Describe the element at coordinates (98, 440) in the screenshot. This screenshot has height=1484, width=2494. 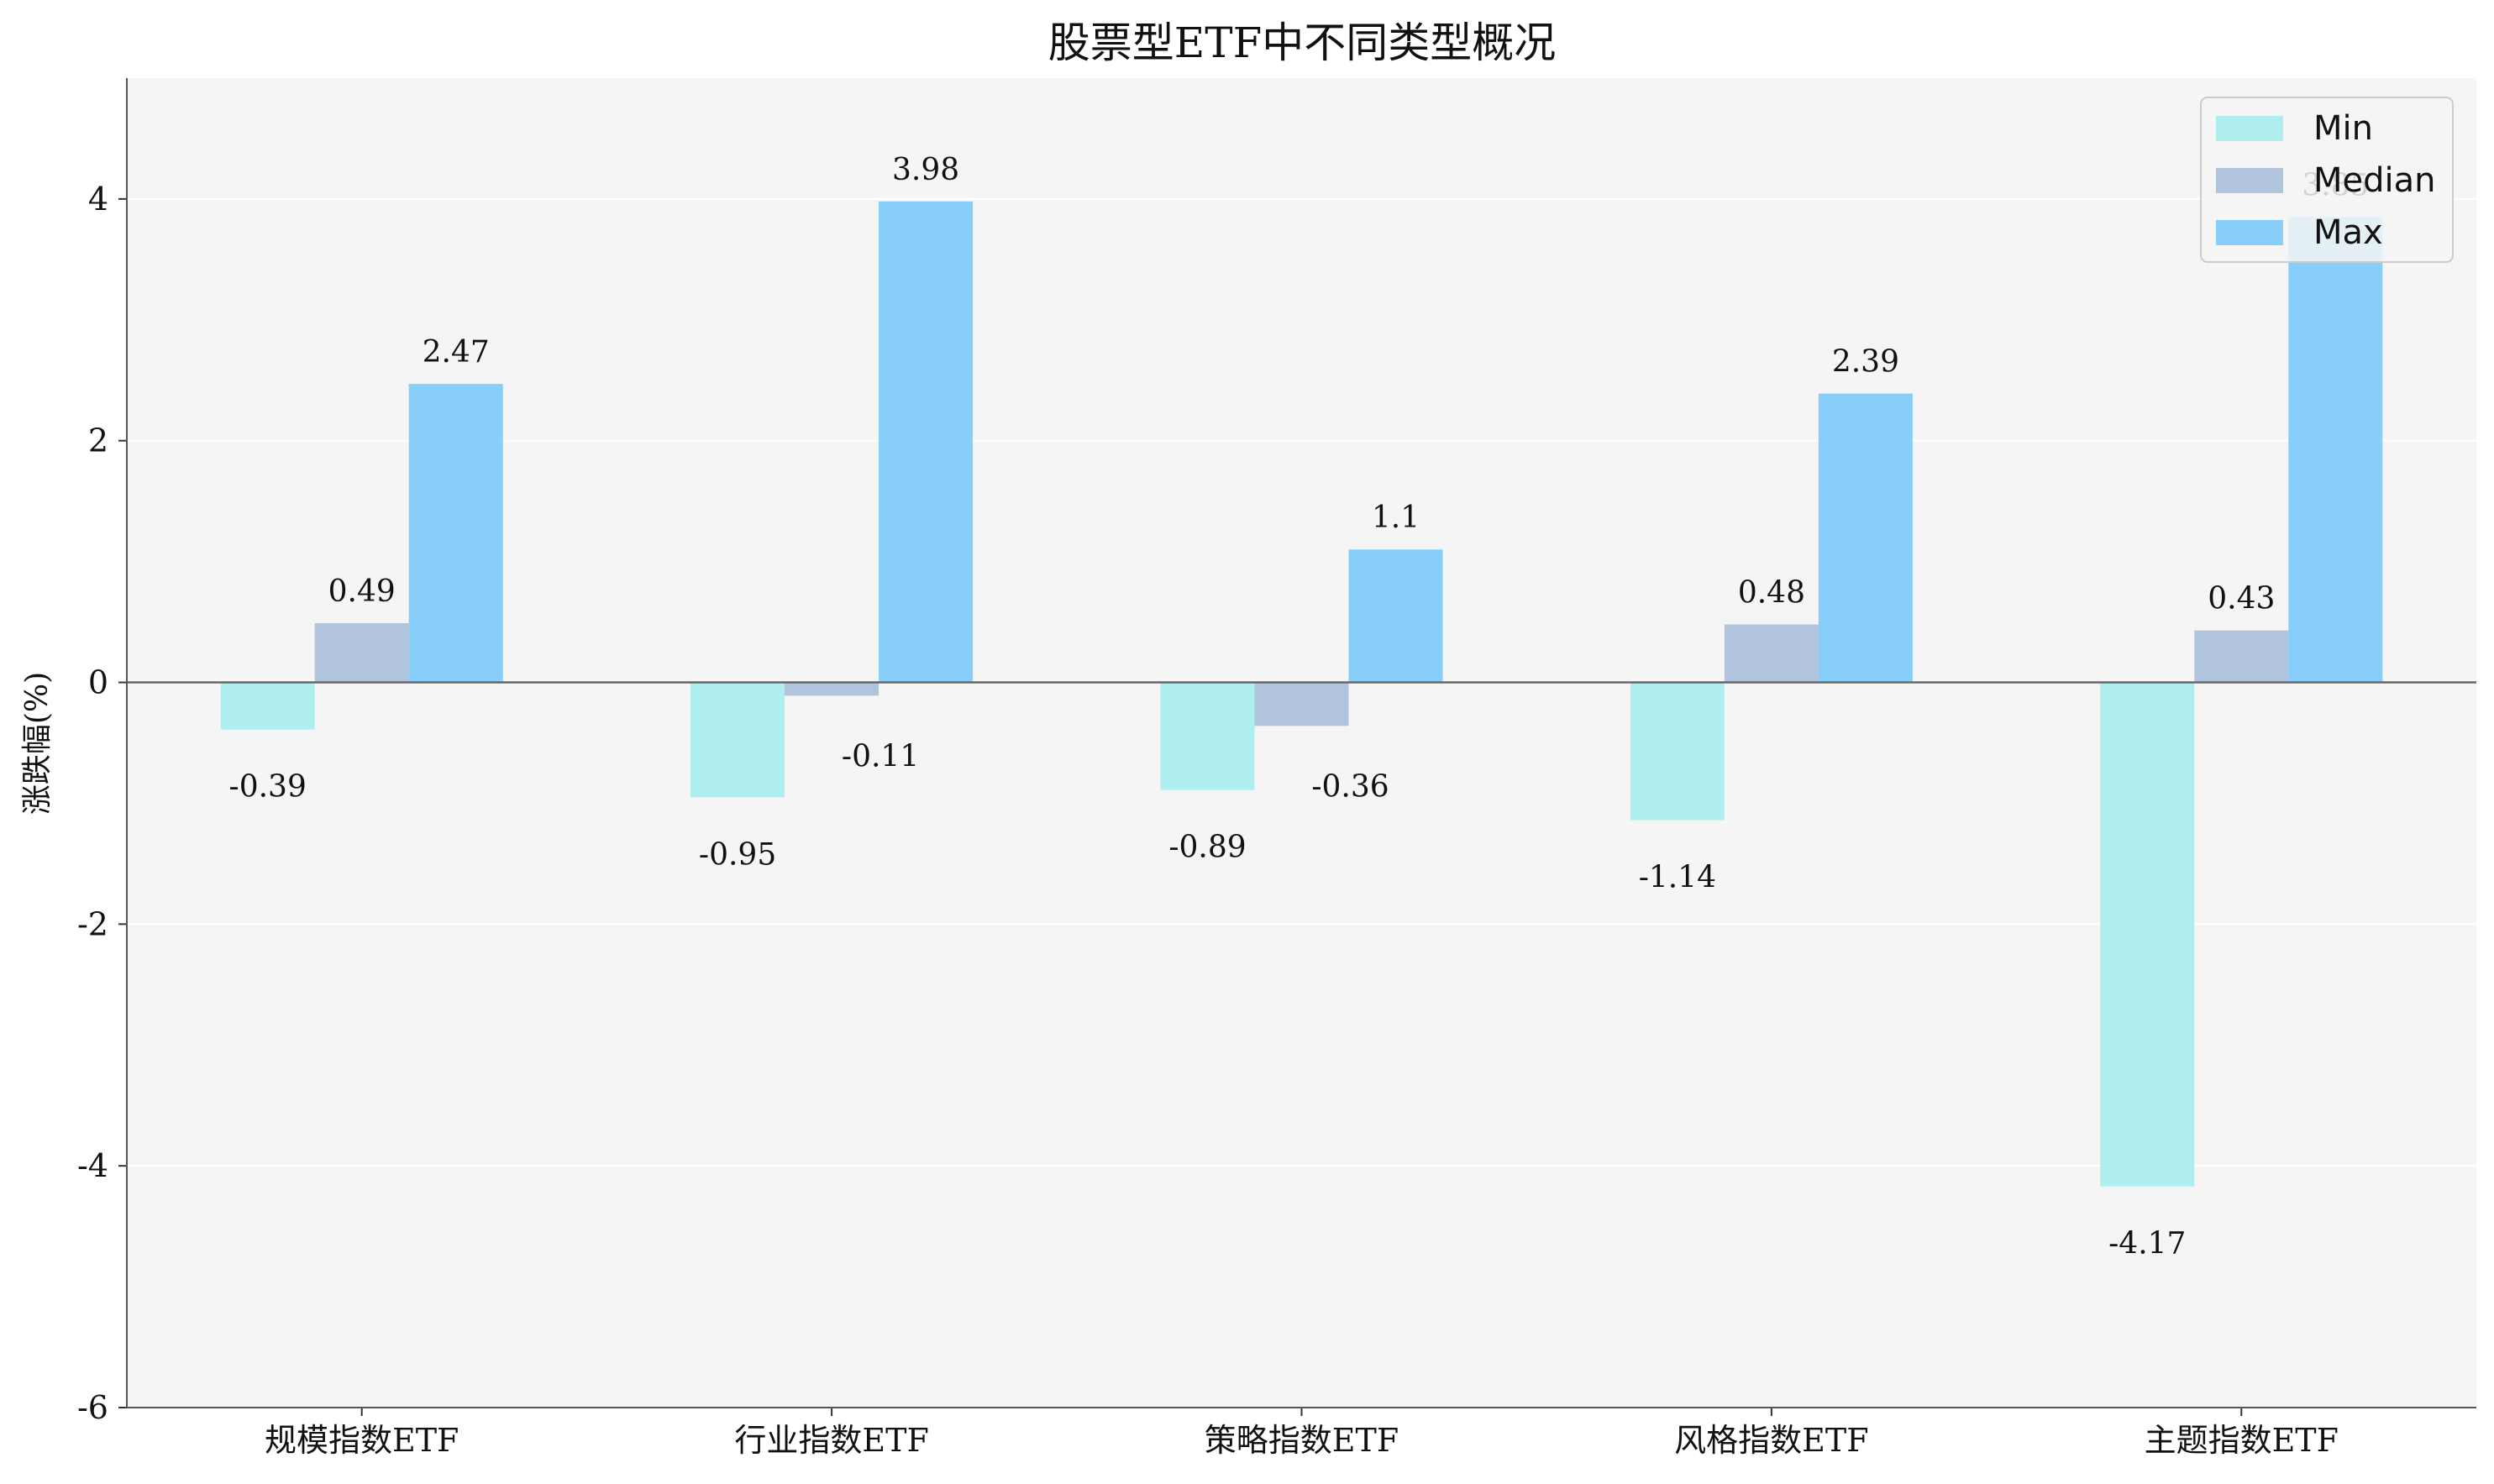
I see `y-tick-label: 2` at that location.